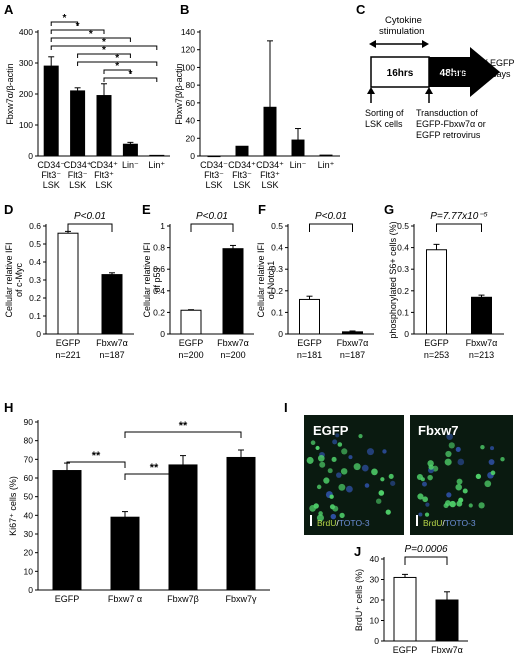 Image resolution: width=520 pixels, height=668 pixels. Describe the element at coordinates (29, 441) in the screenshot. I see `y-tick-label: 80` at that location.